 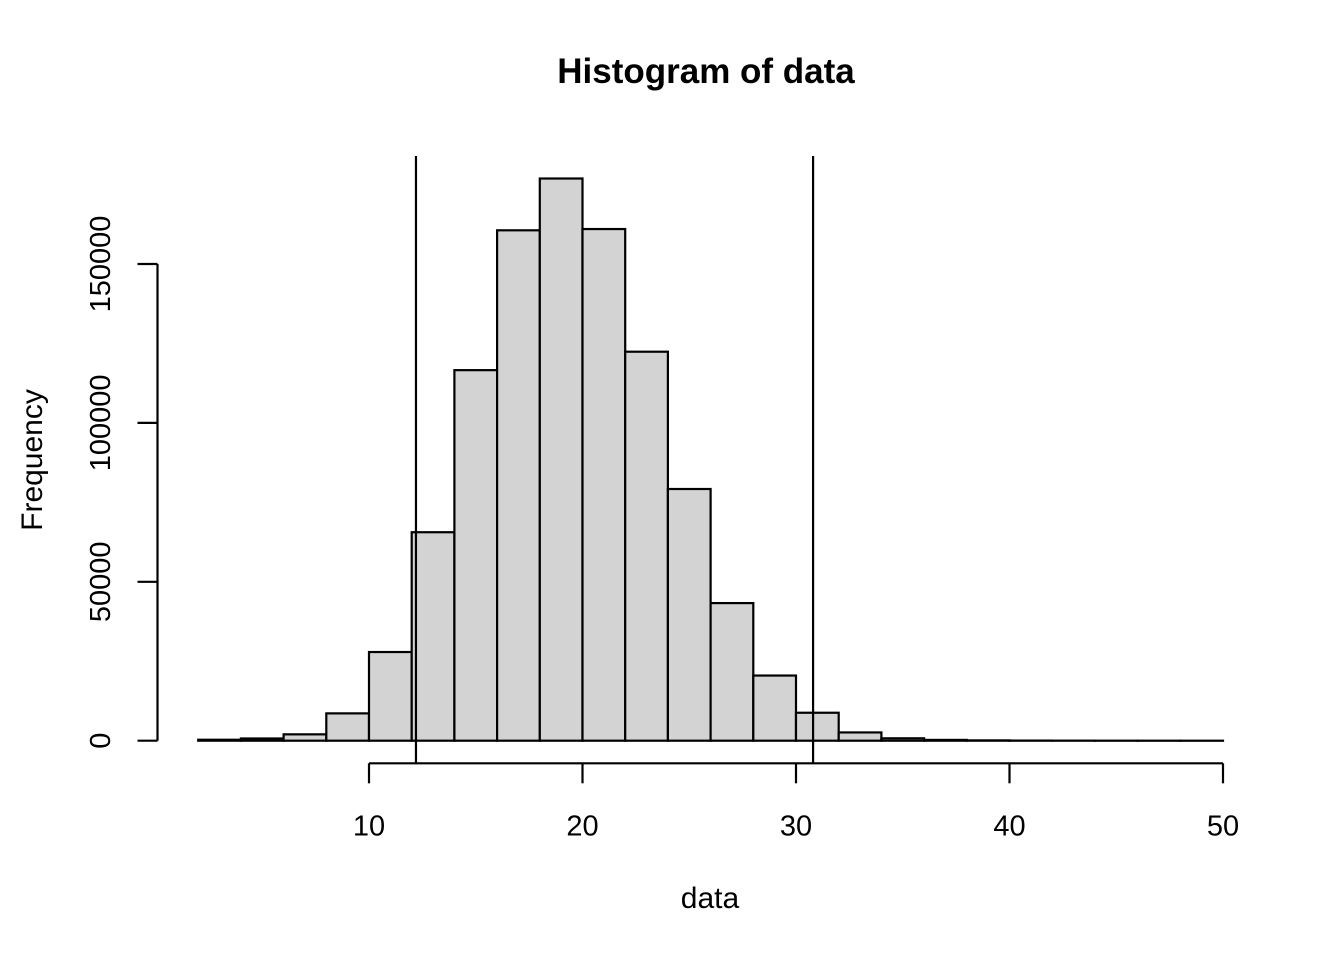 I want to click on y-tick-label: 50000, so click(x=101, y=581).